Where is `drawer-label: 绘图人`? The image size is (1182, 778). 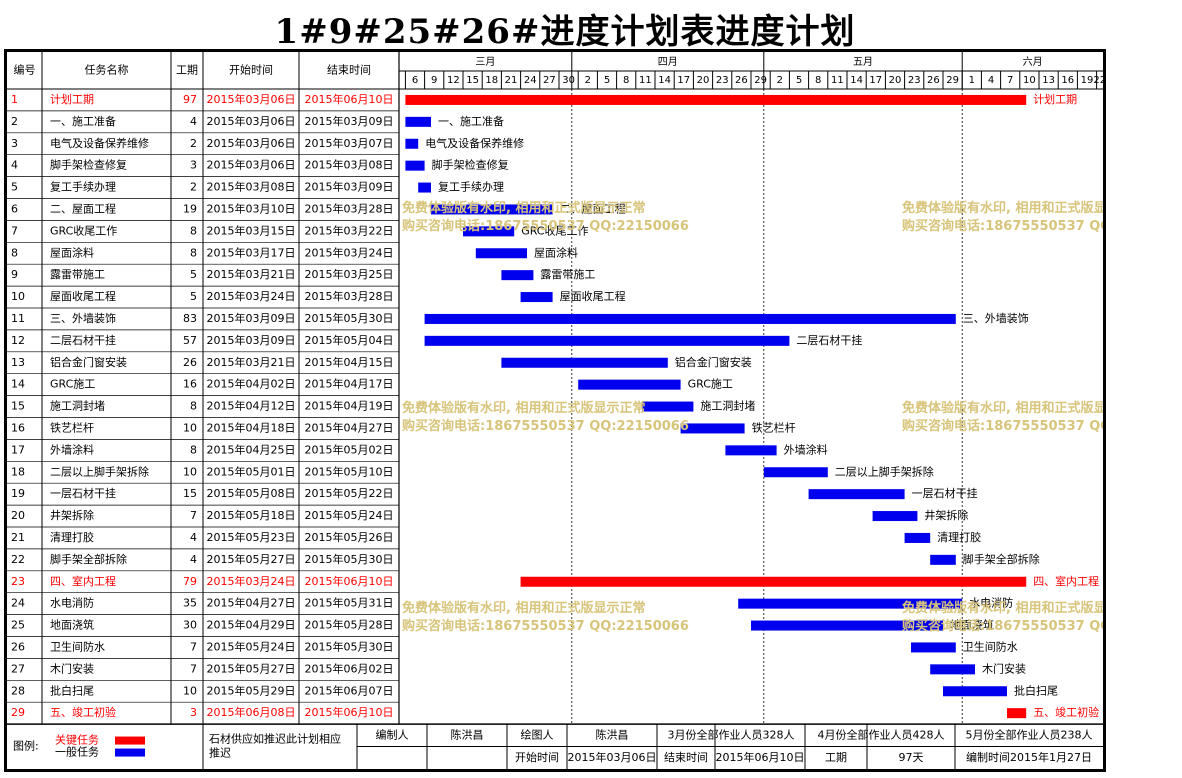
drawer-label: 绘图人 is located at coordinates (537, 734).